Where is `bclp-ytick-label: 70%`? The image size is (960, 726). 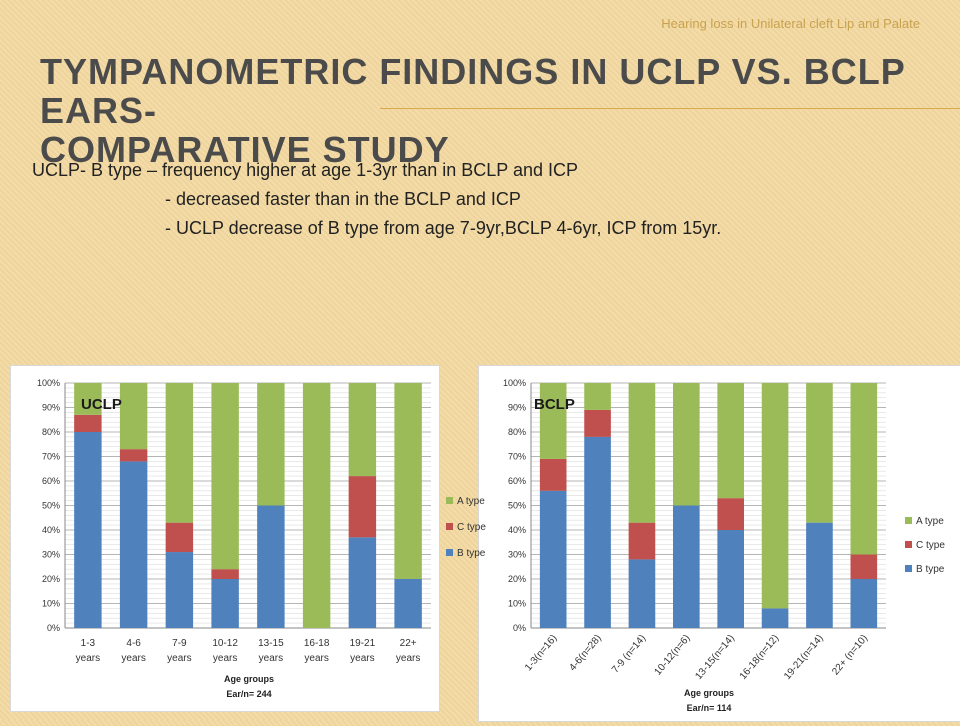
bclp-ytick-label: 70% is located at coordinates (517, 457).